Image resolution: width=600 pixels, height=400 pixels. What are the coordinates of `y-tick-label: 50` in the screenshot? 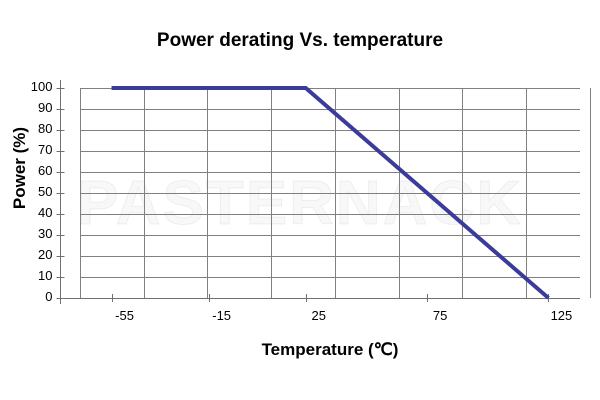 It's located at (45, 191).